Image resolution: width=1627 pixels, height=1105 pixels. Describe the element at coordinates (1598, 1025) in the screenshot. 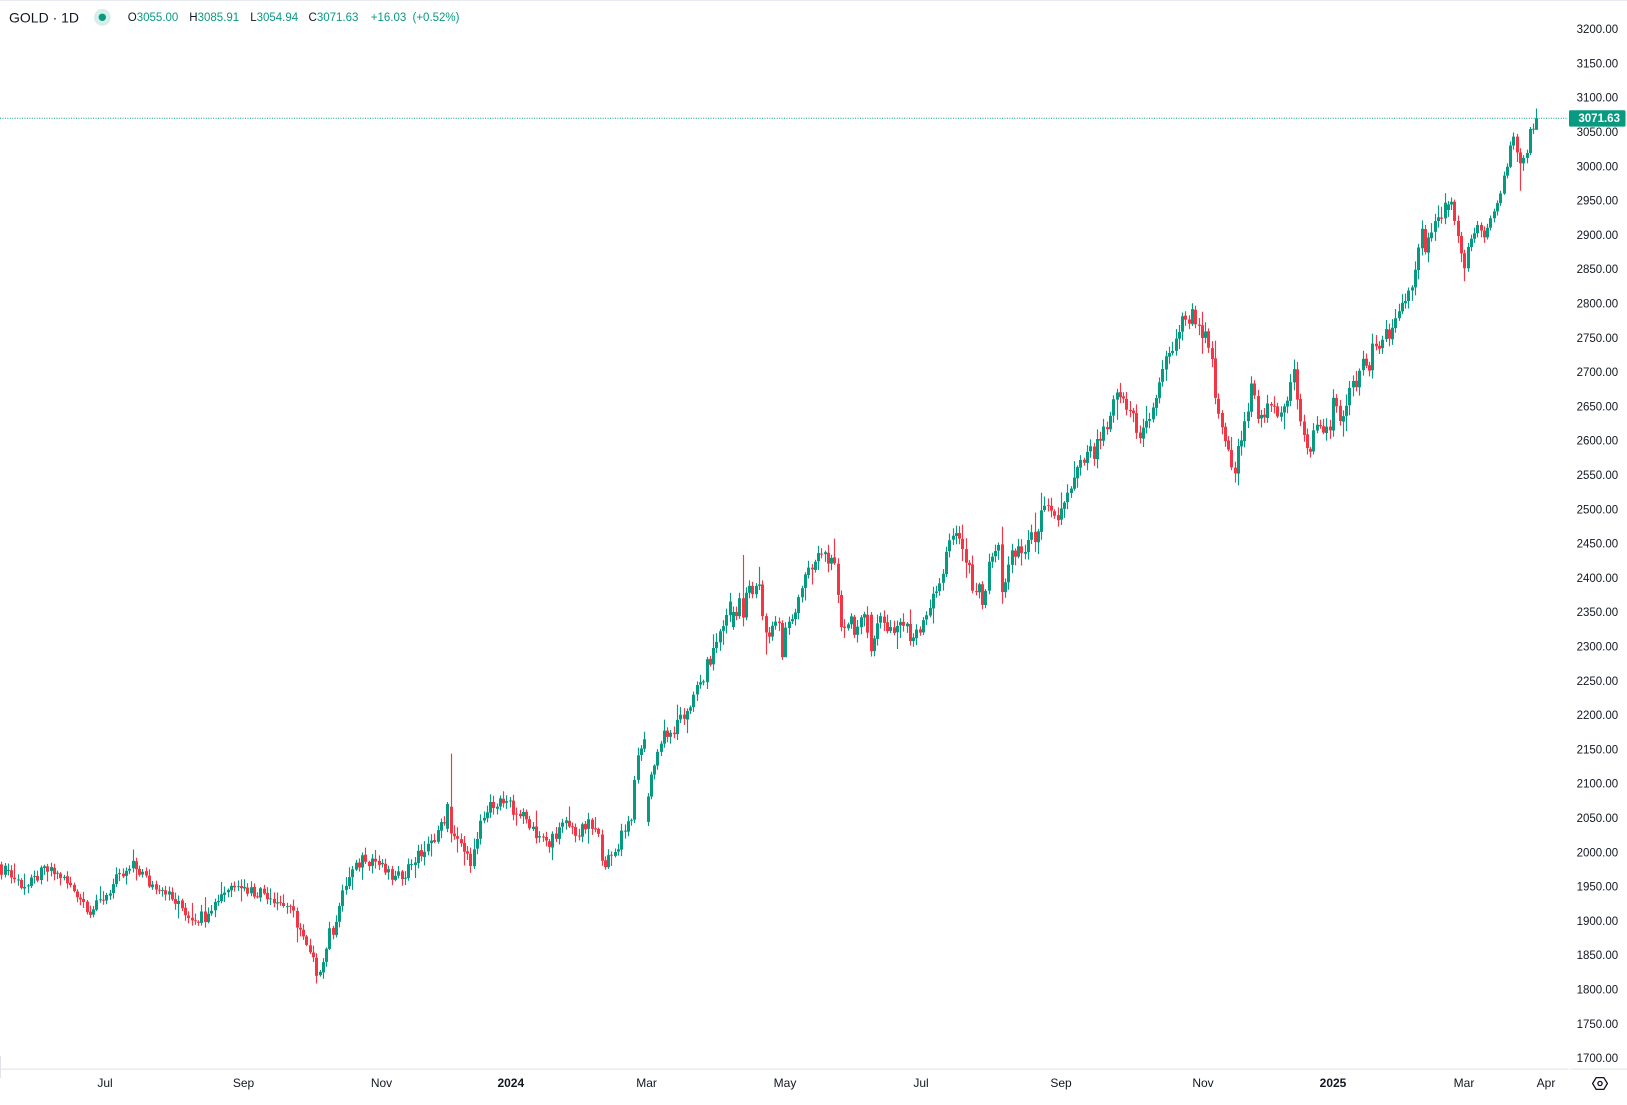

I see `svg-text: 1750.00` at that location.